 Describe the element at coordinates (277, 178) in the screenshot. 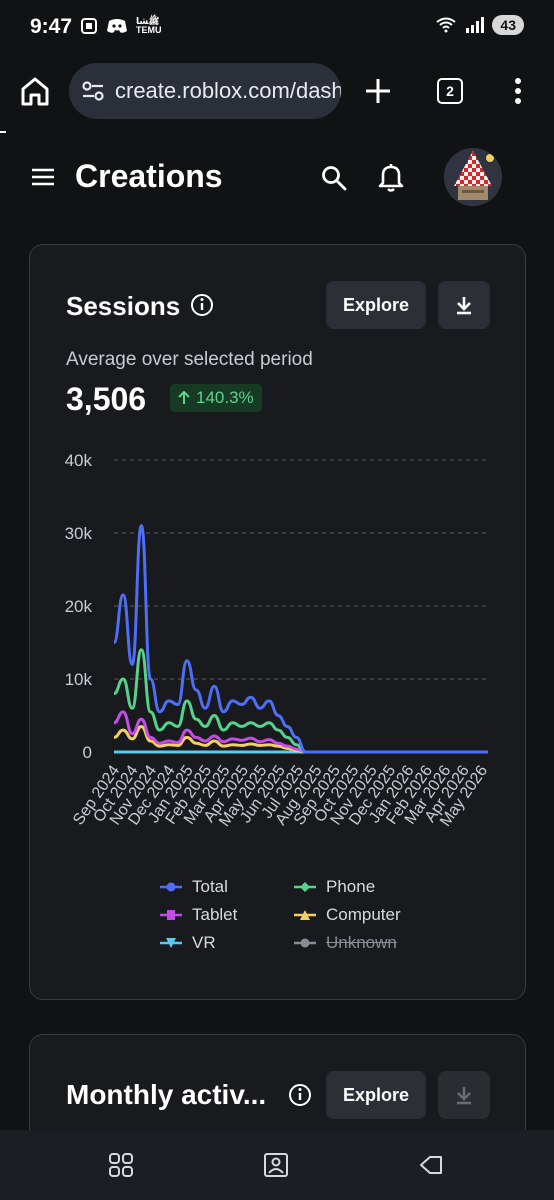

I see `app-header: Creations` at that location.